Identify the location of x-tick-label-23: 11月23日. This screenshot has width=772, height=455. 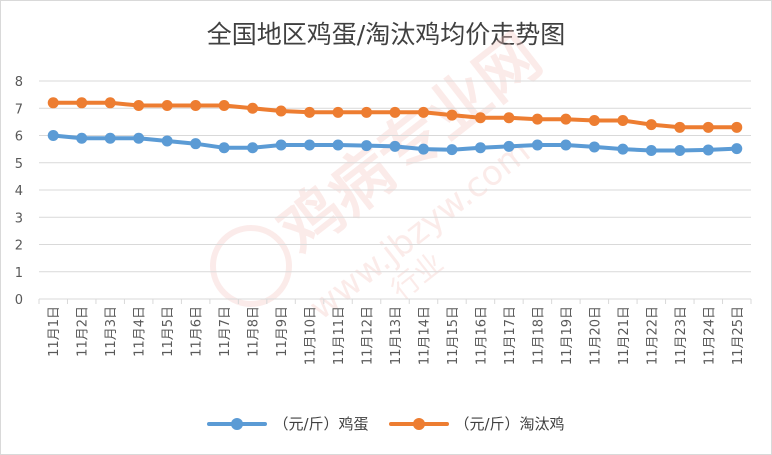
(681, 335).